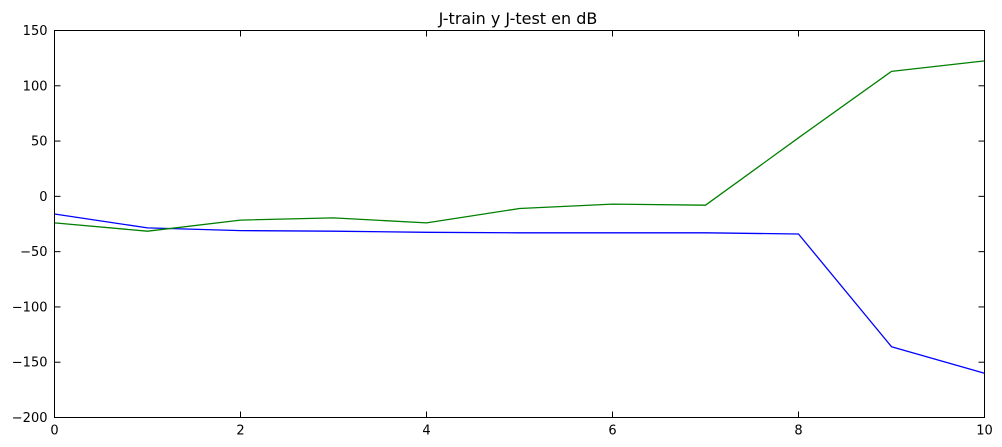 The width and height of the screenshot is (1002, 447). Describe the element at coordinates (33, 252) in the screenshot. I see `y-tick-label: −50` at that location.